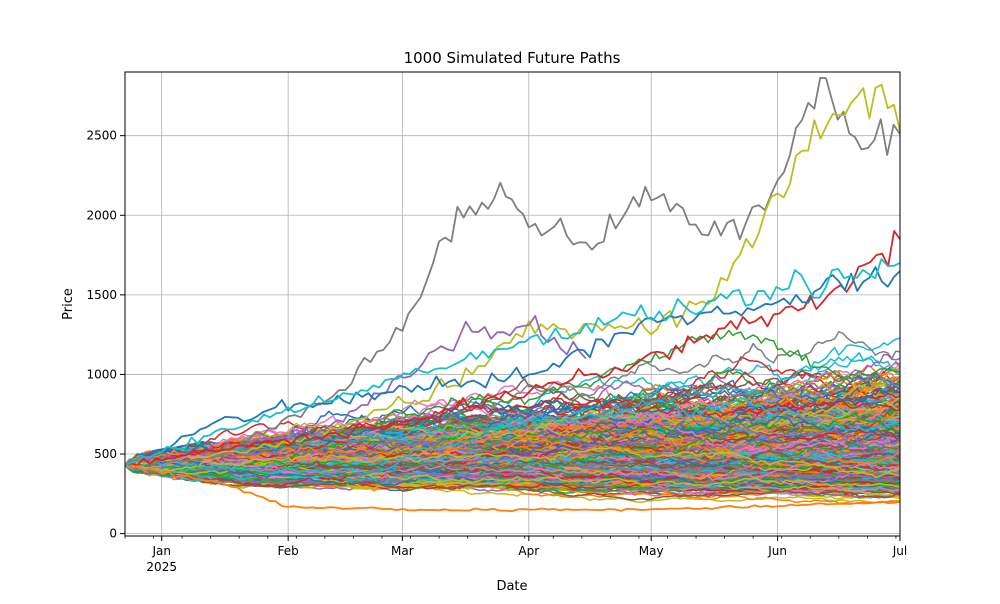 The image size is (1000, 604). I want to click on x-tick-label: Mar, so click(402, 551).